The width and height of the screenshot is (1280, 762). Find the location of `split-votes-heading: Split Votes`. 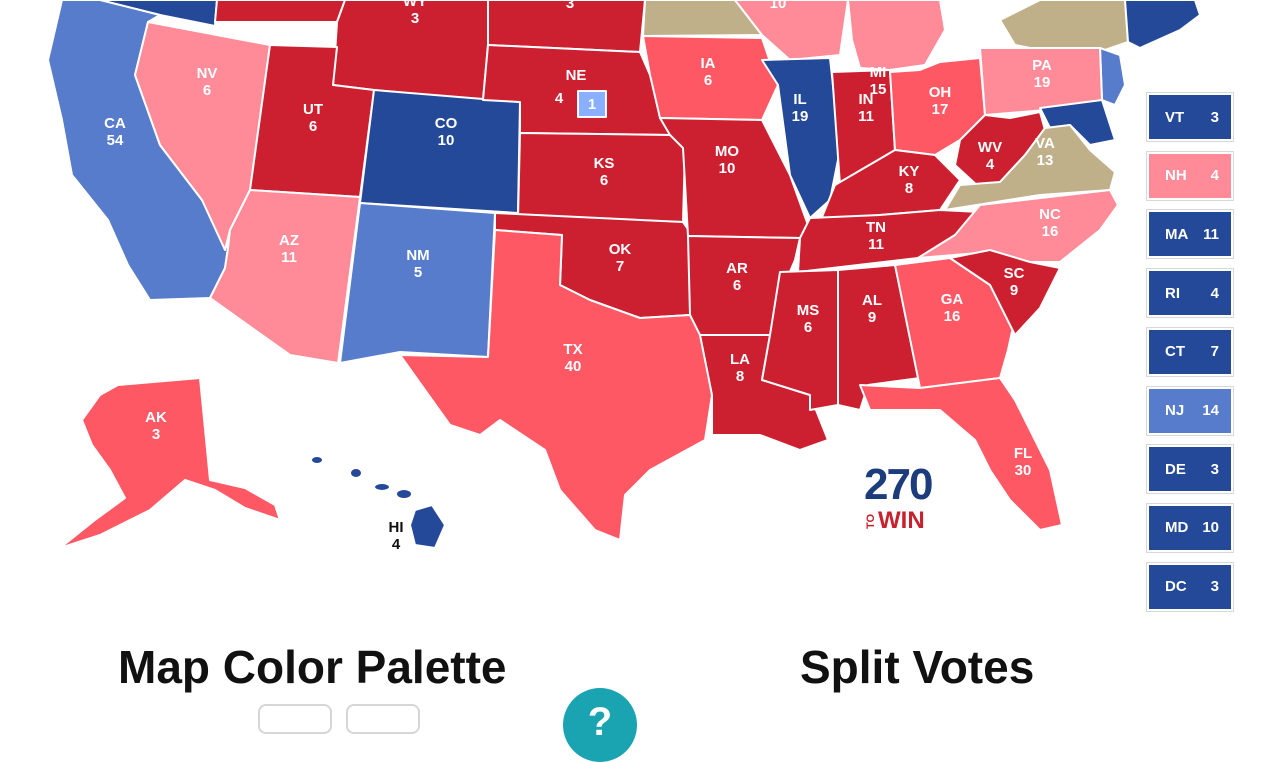

split-votes-heading: Split Votes is located at coordinates (917, 667).